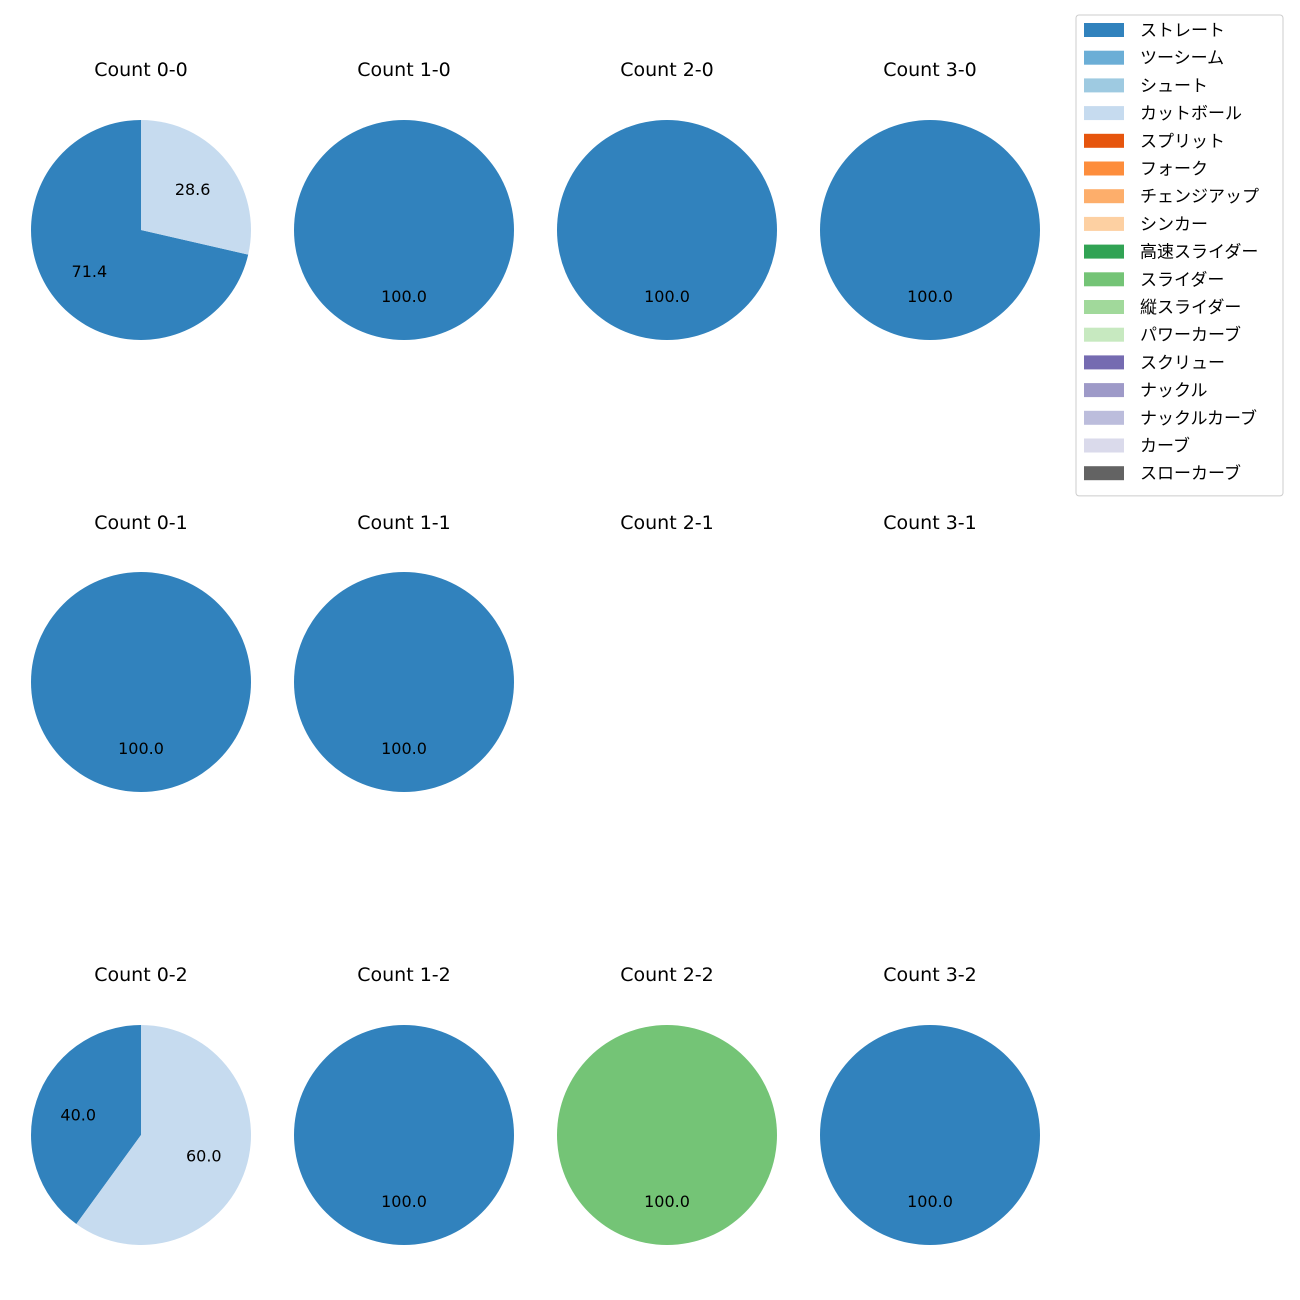  Describe the element at coordinates (1199, 253) in the screenshot. I see `legend-label: 高速スライダー` at that location.